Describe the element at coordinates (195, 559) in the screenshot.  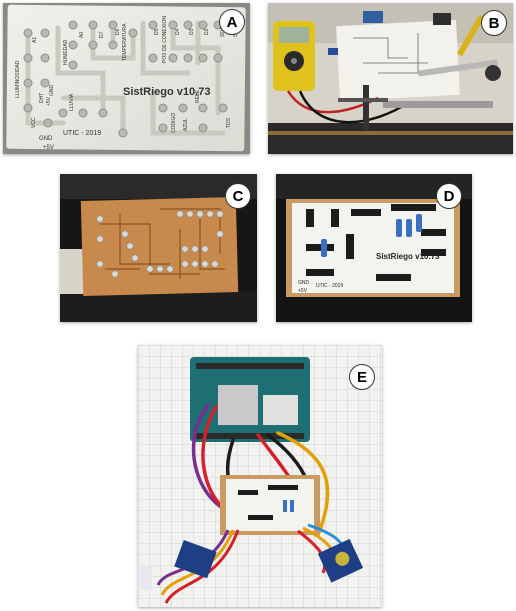
I see `sensor-module-icon` at that location.